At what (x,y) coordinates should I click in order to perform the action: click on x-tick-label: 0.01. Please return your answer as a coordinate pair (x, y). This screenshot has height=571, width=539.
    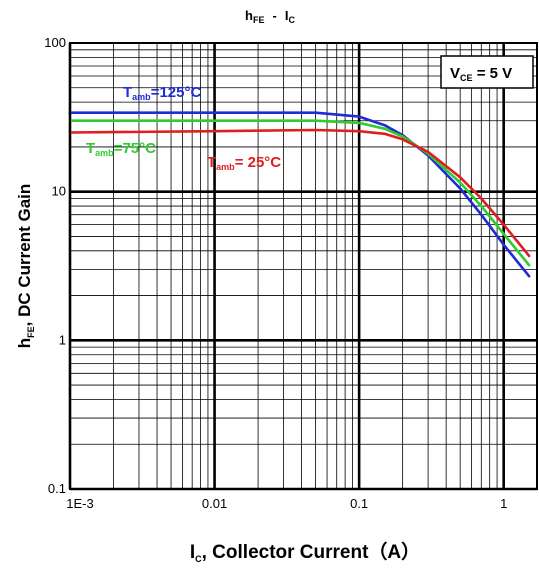
    Looking at the image, I should click on (214, 503).